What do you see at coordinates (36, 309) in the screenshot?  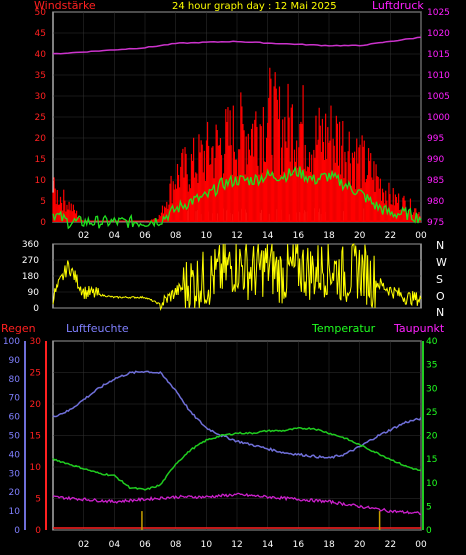 I see `direction-y-tick: 0` at bounding box center [36, 309].